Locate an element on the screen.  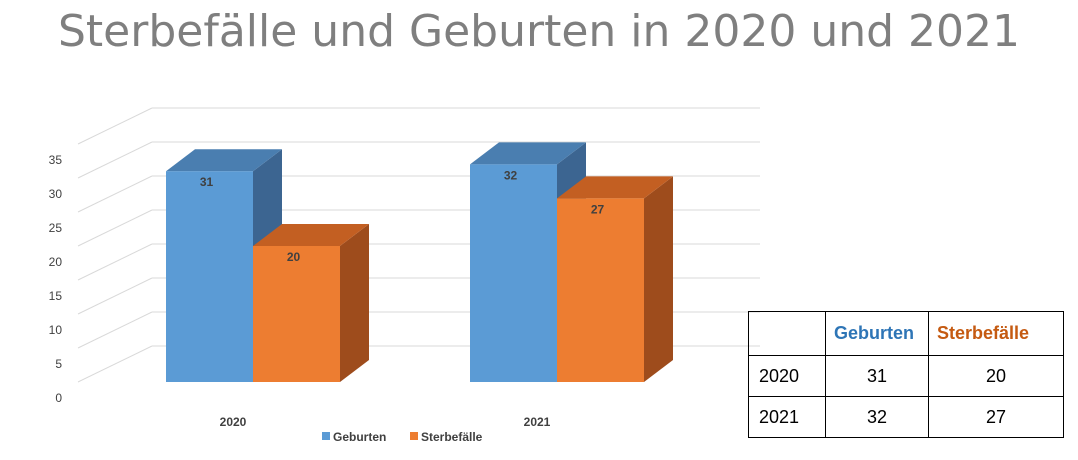
data-label: 20 is located at coordinates (294, 257).